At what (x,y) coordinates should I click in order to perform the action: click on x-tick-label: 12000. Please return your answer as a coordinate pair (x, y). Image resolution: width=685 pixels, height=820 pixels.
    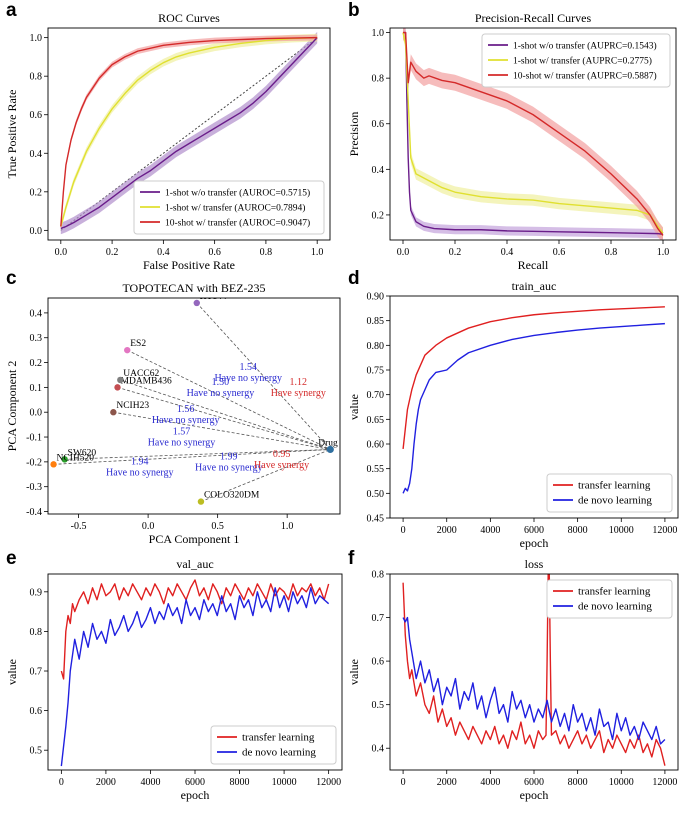
    Looking at the image, I should click on (328, 782).